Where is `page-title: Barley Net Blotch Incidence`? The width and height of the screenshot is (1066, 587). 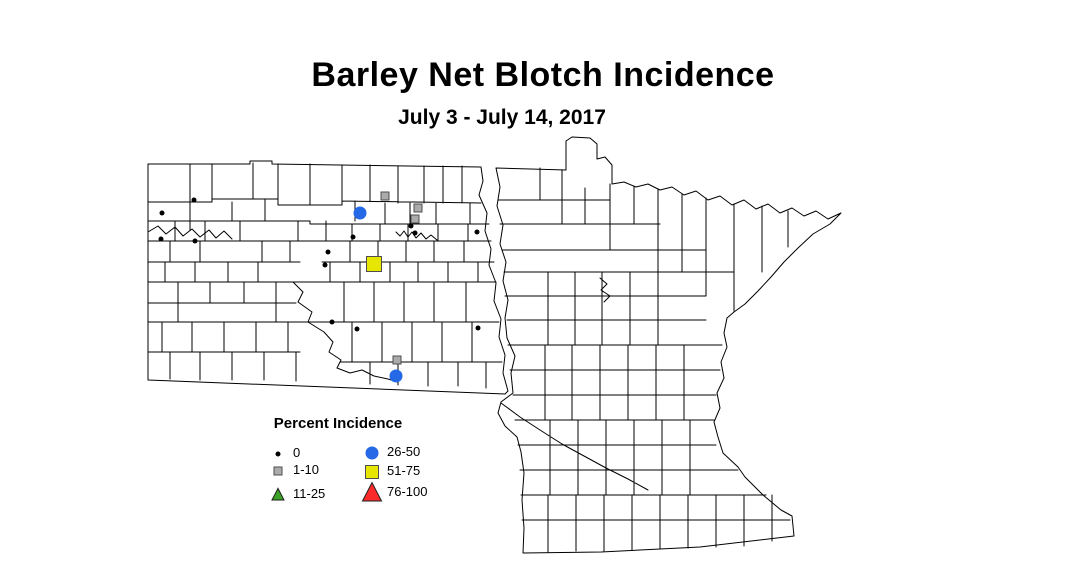
page-title: Barley Net Blotch Incidence is located at coordinates (543, 75).